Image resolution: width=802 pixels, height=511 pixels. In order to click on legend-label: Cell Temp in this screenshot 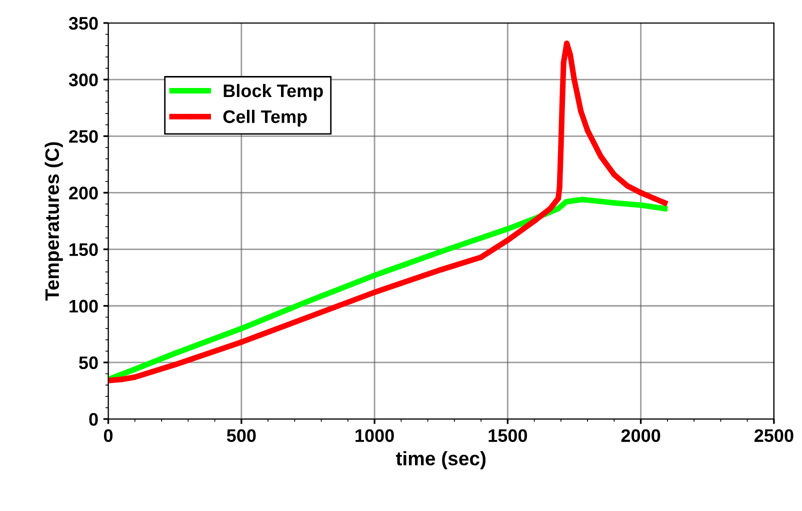, I will do `click(265, 118)`.